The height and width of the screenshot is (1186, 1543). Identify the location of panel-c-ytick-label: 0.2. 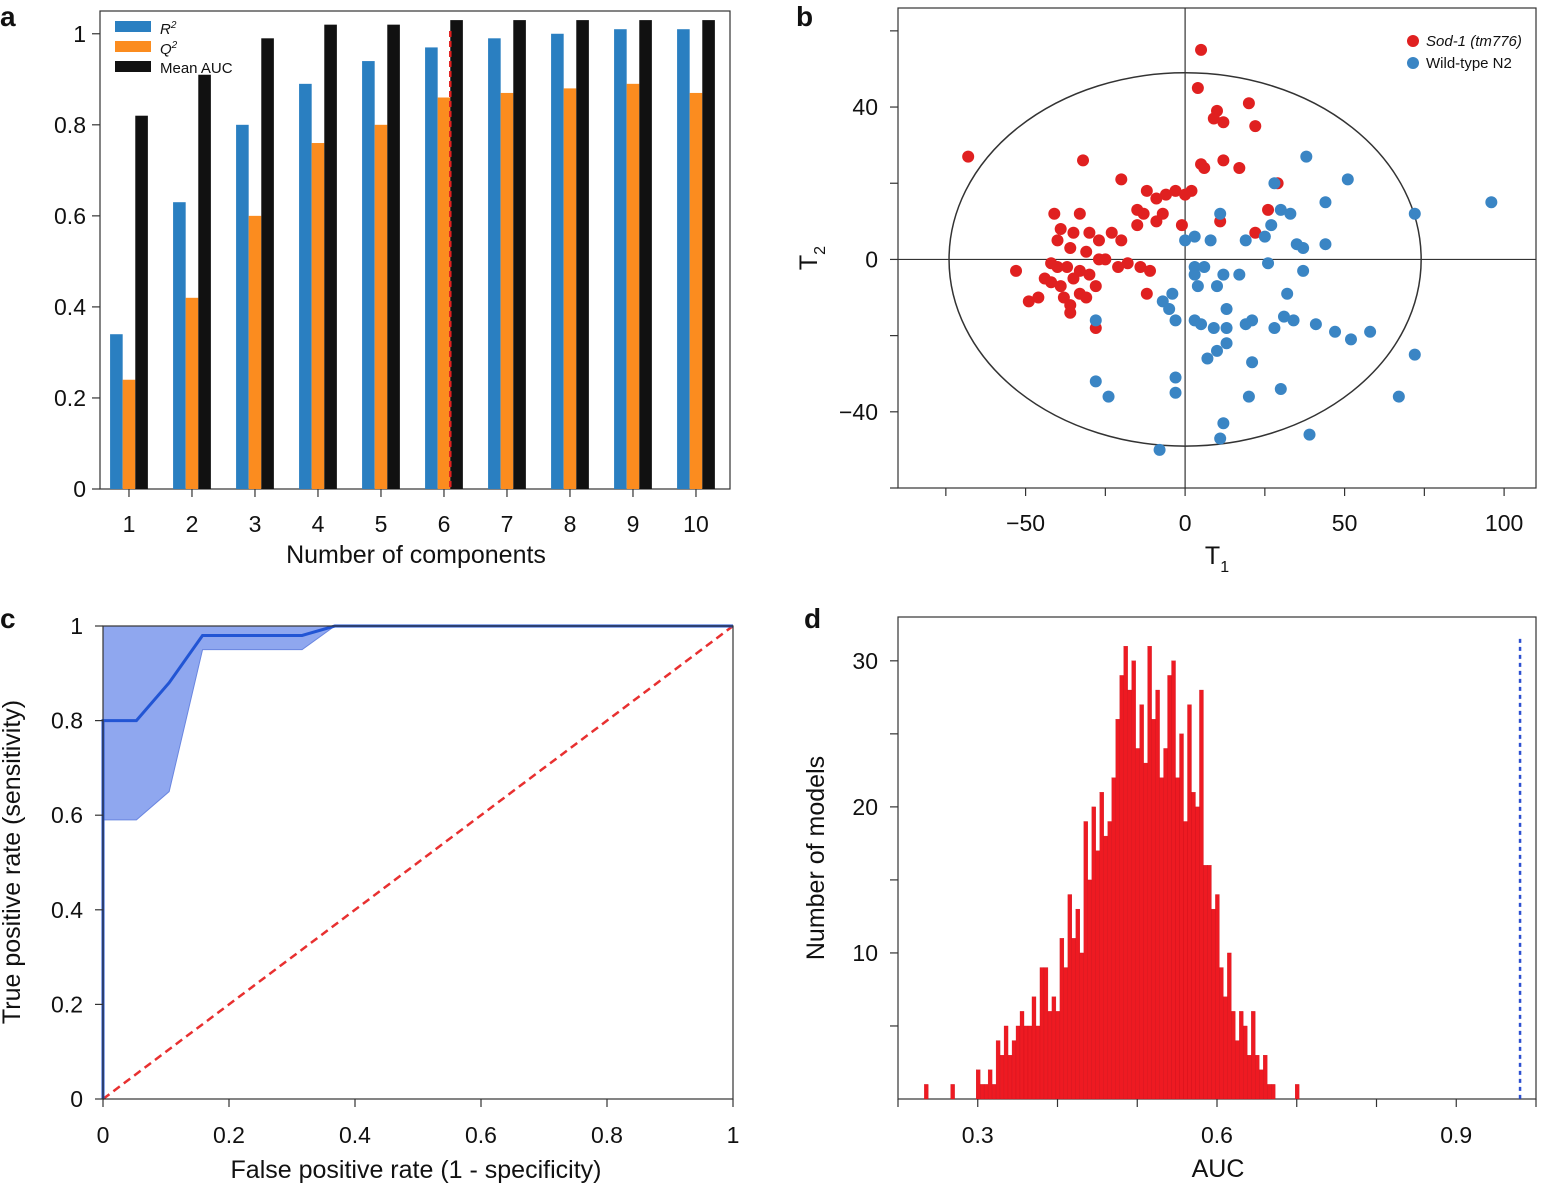
(67, 1004).